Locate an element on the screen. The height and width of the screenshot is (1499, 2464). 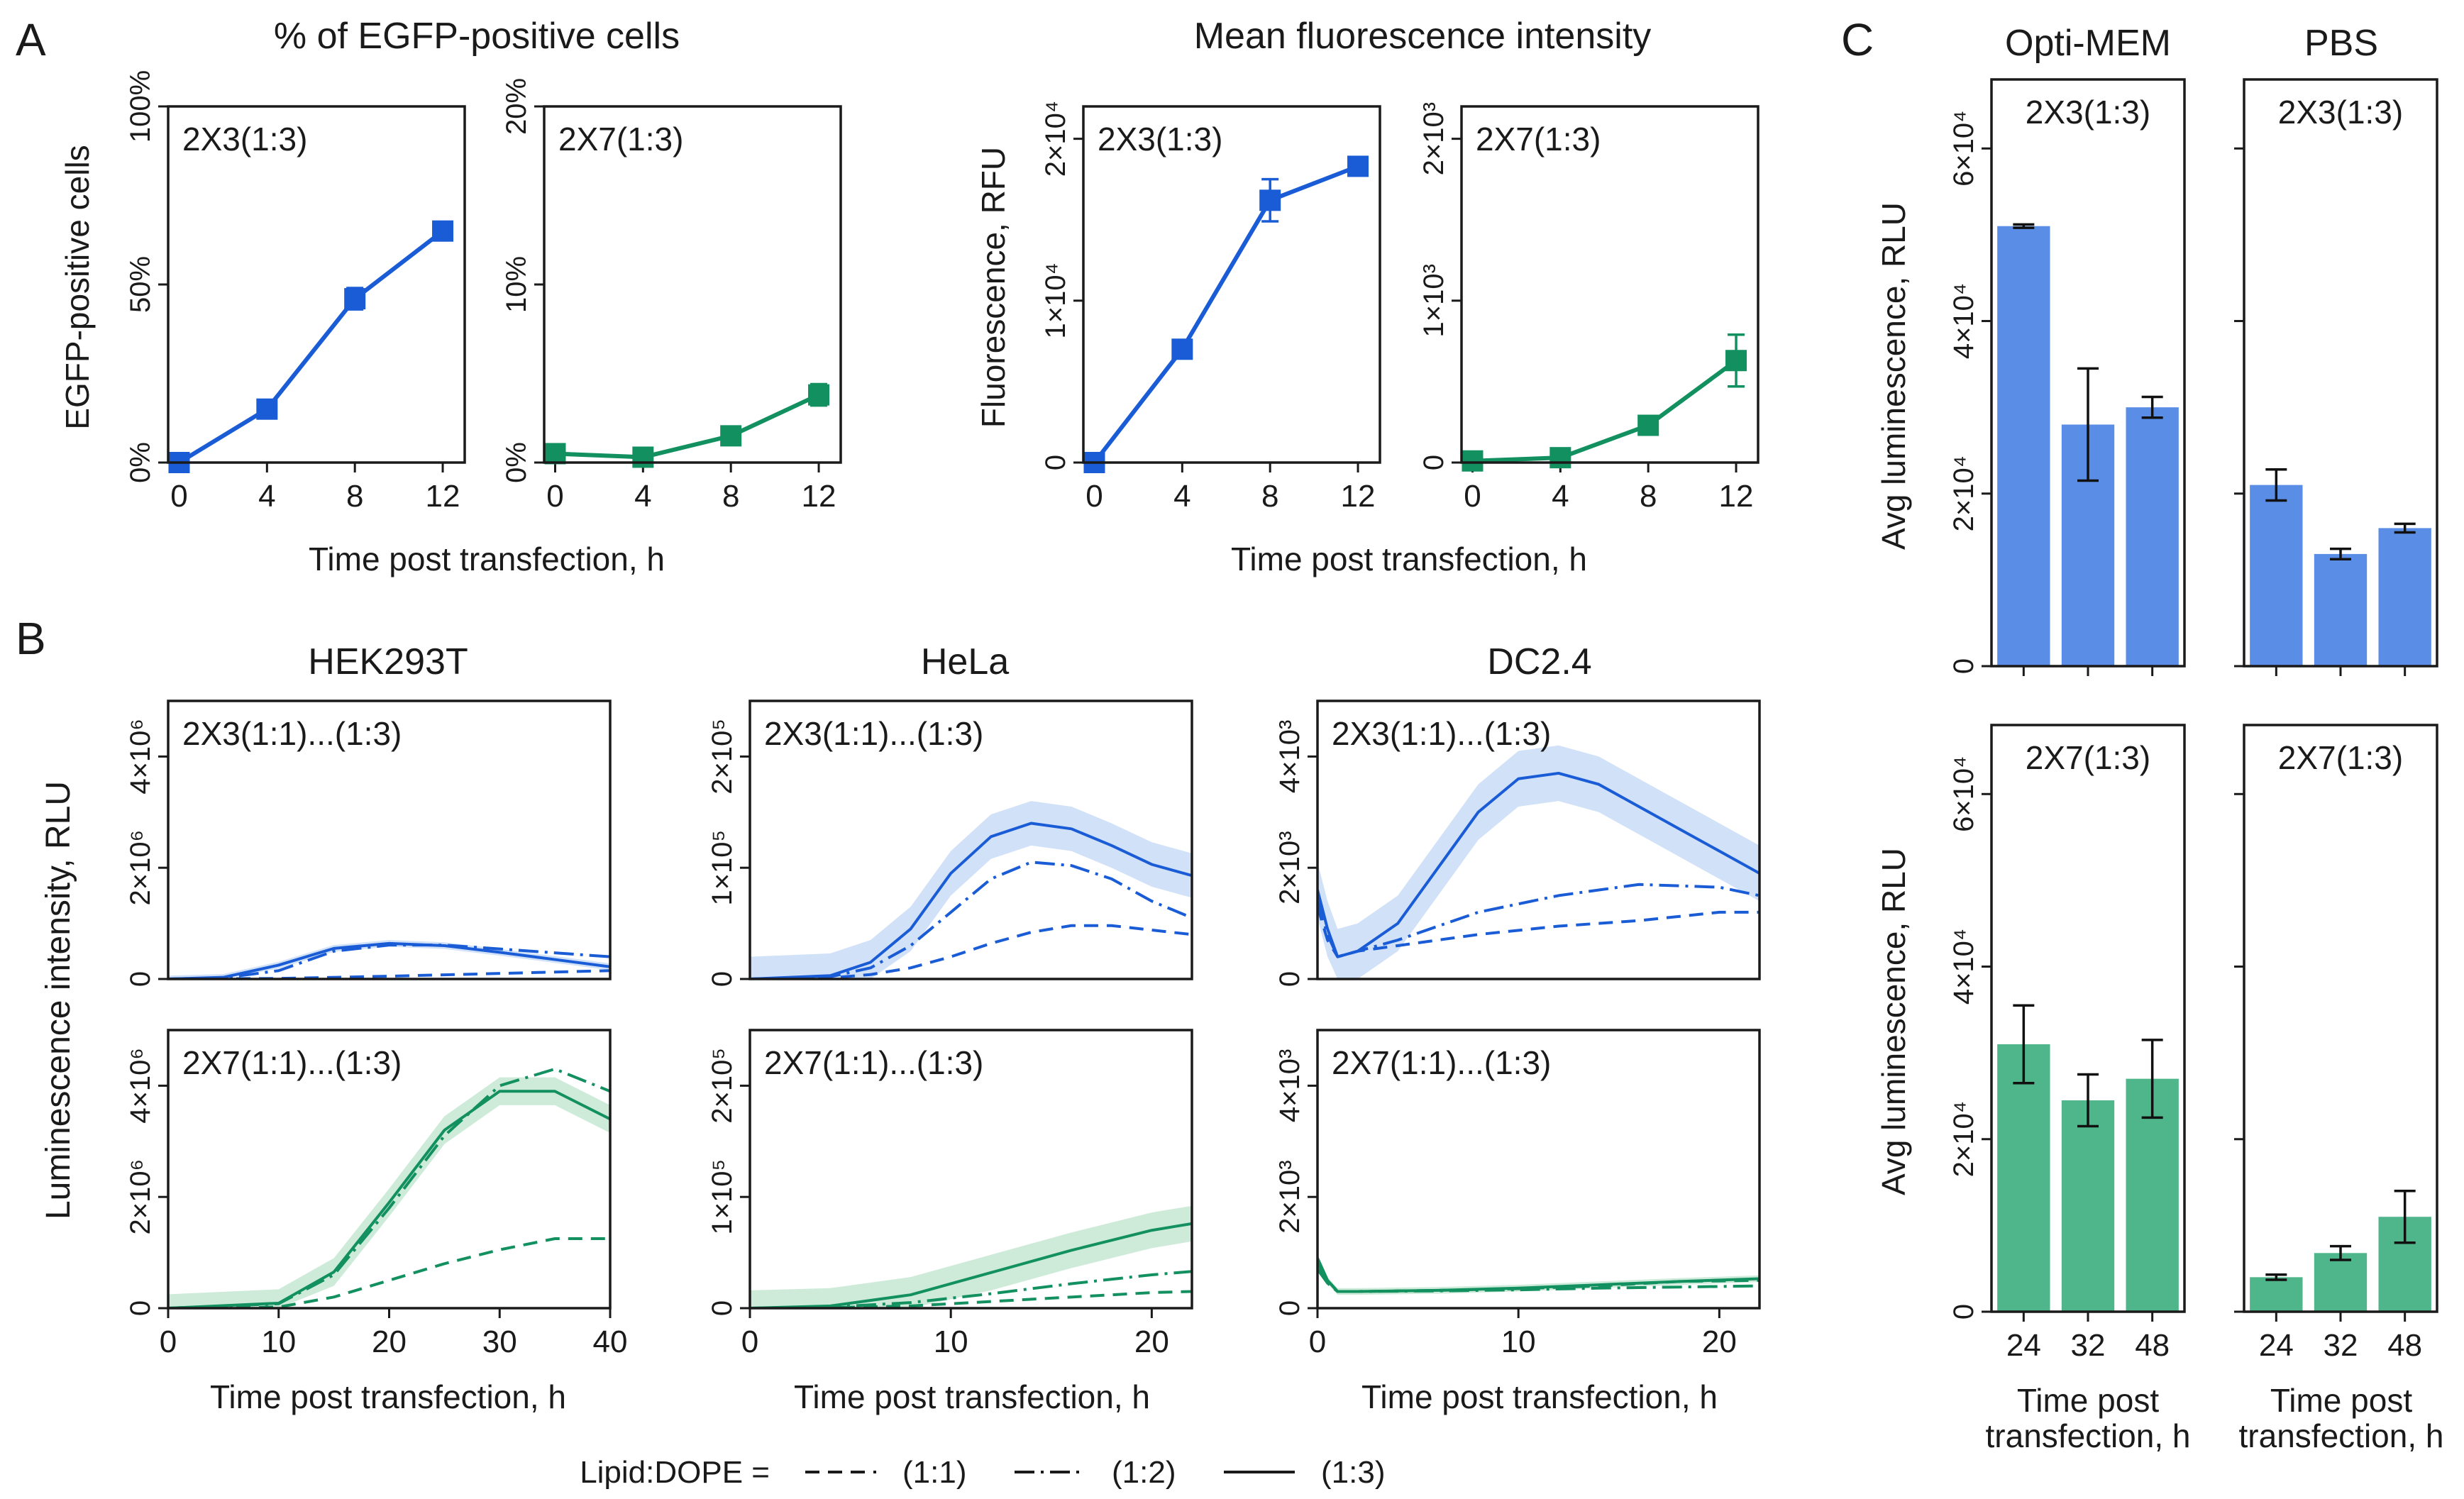
panel-b-xlabel-2: Time post transfection, h is located at coordinates (972, 1397).